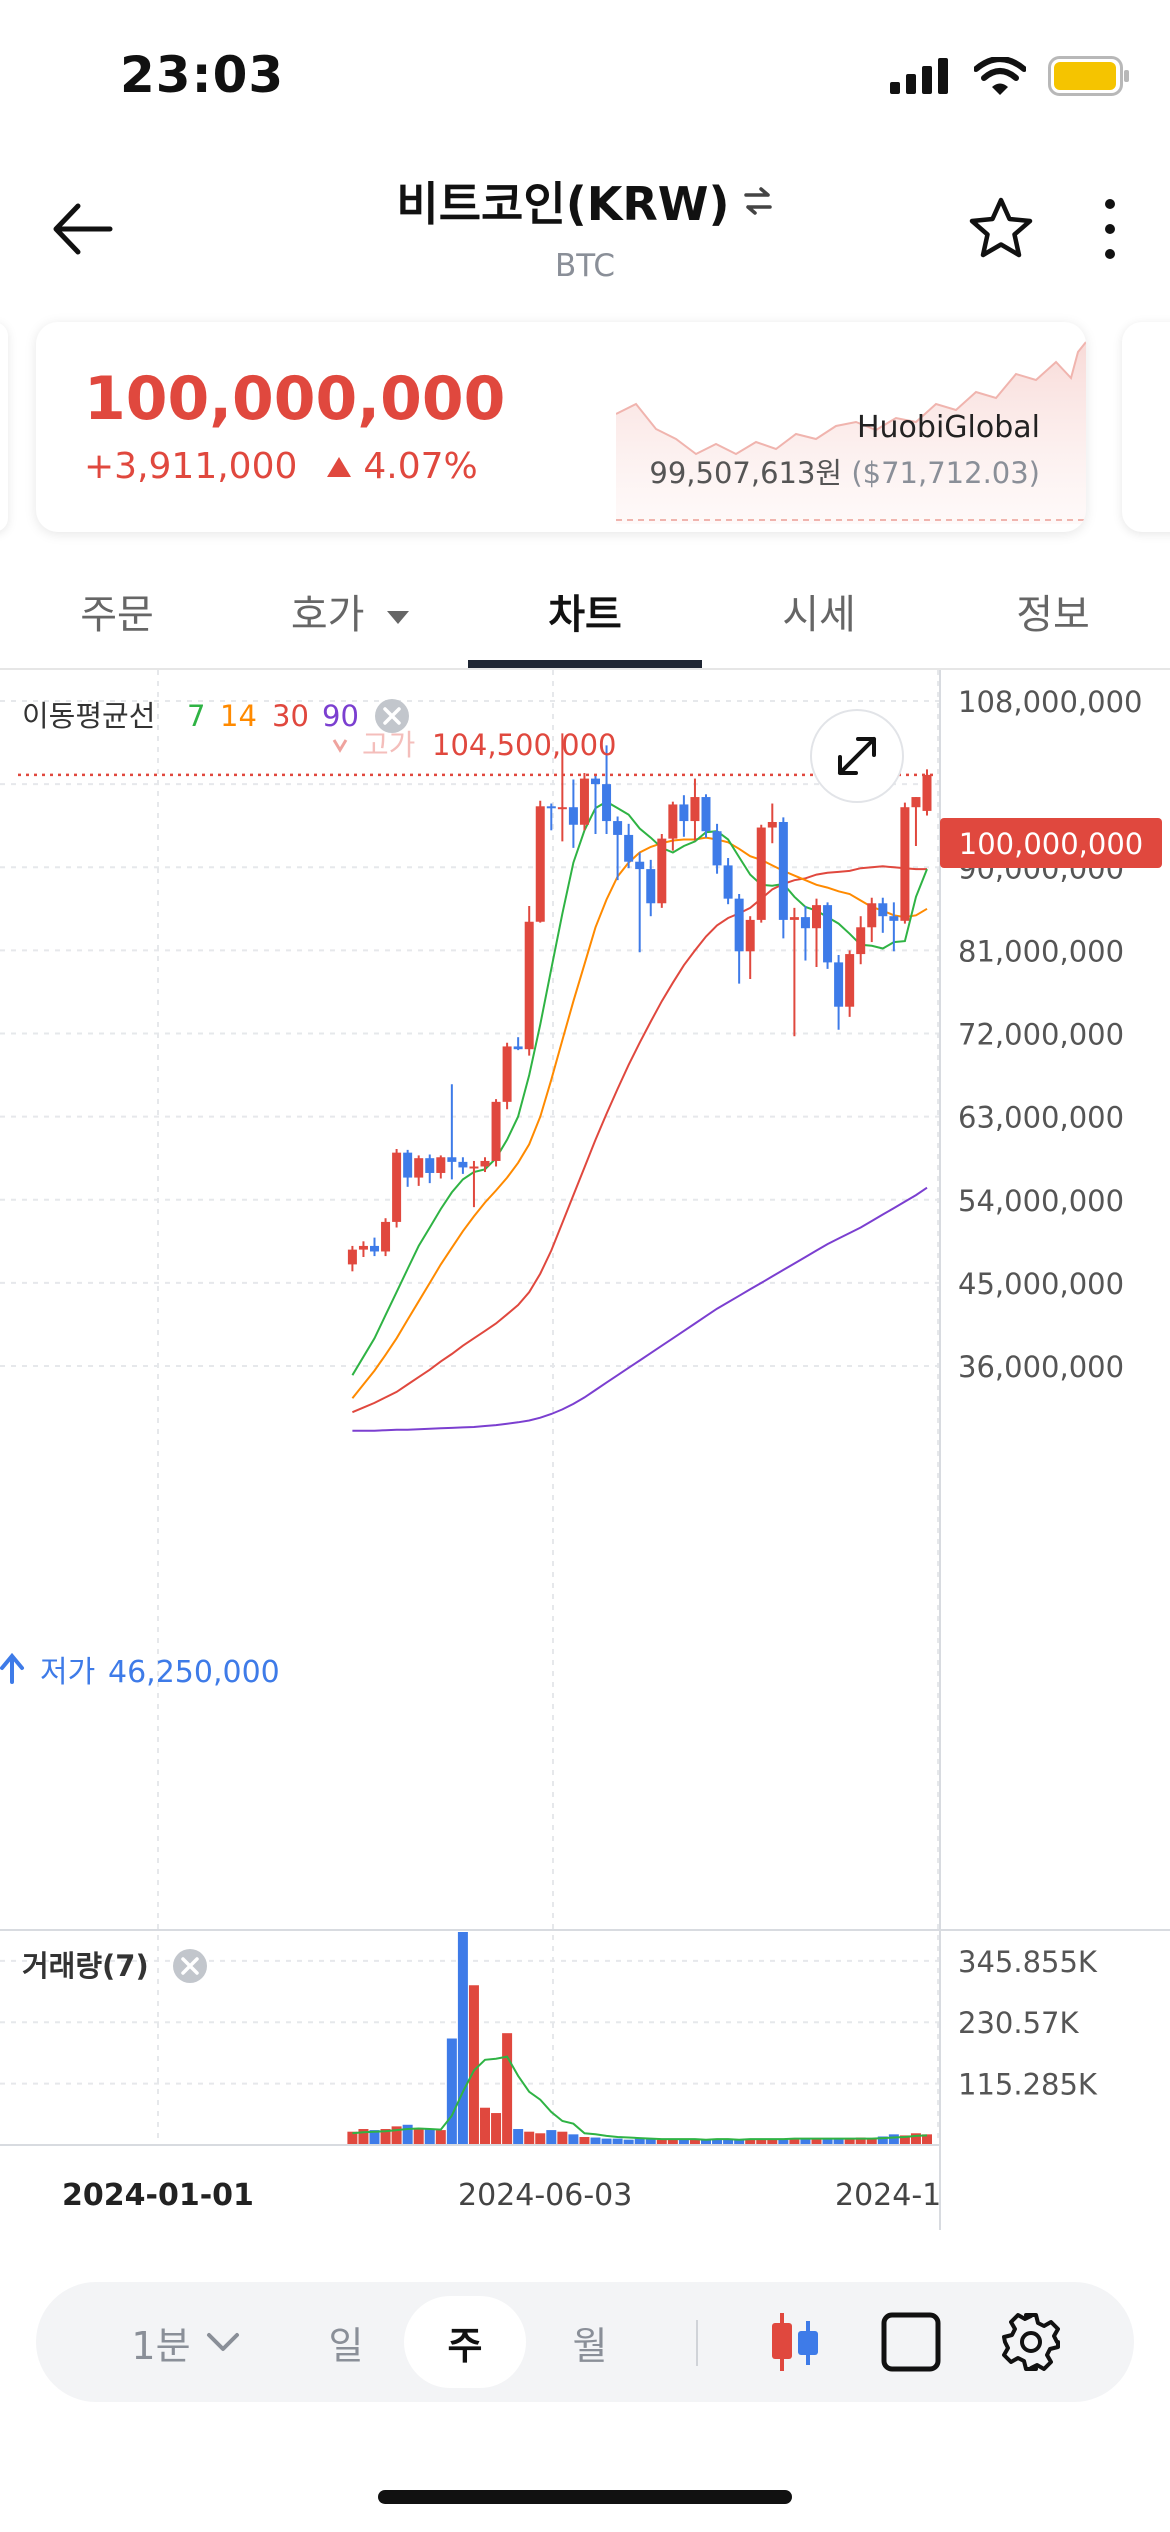  What do you see at coordinates (585, 266) in the screenshot?
I see `coin-symbol: BTC` at bounding box center [585, 266].